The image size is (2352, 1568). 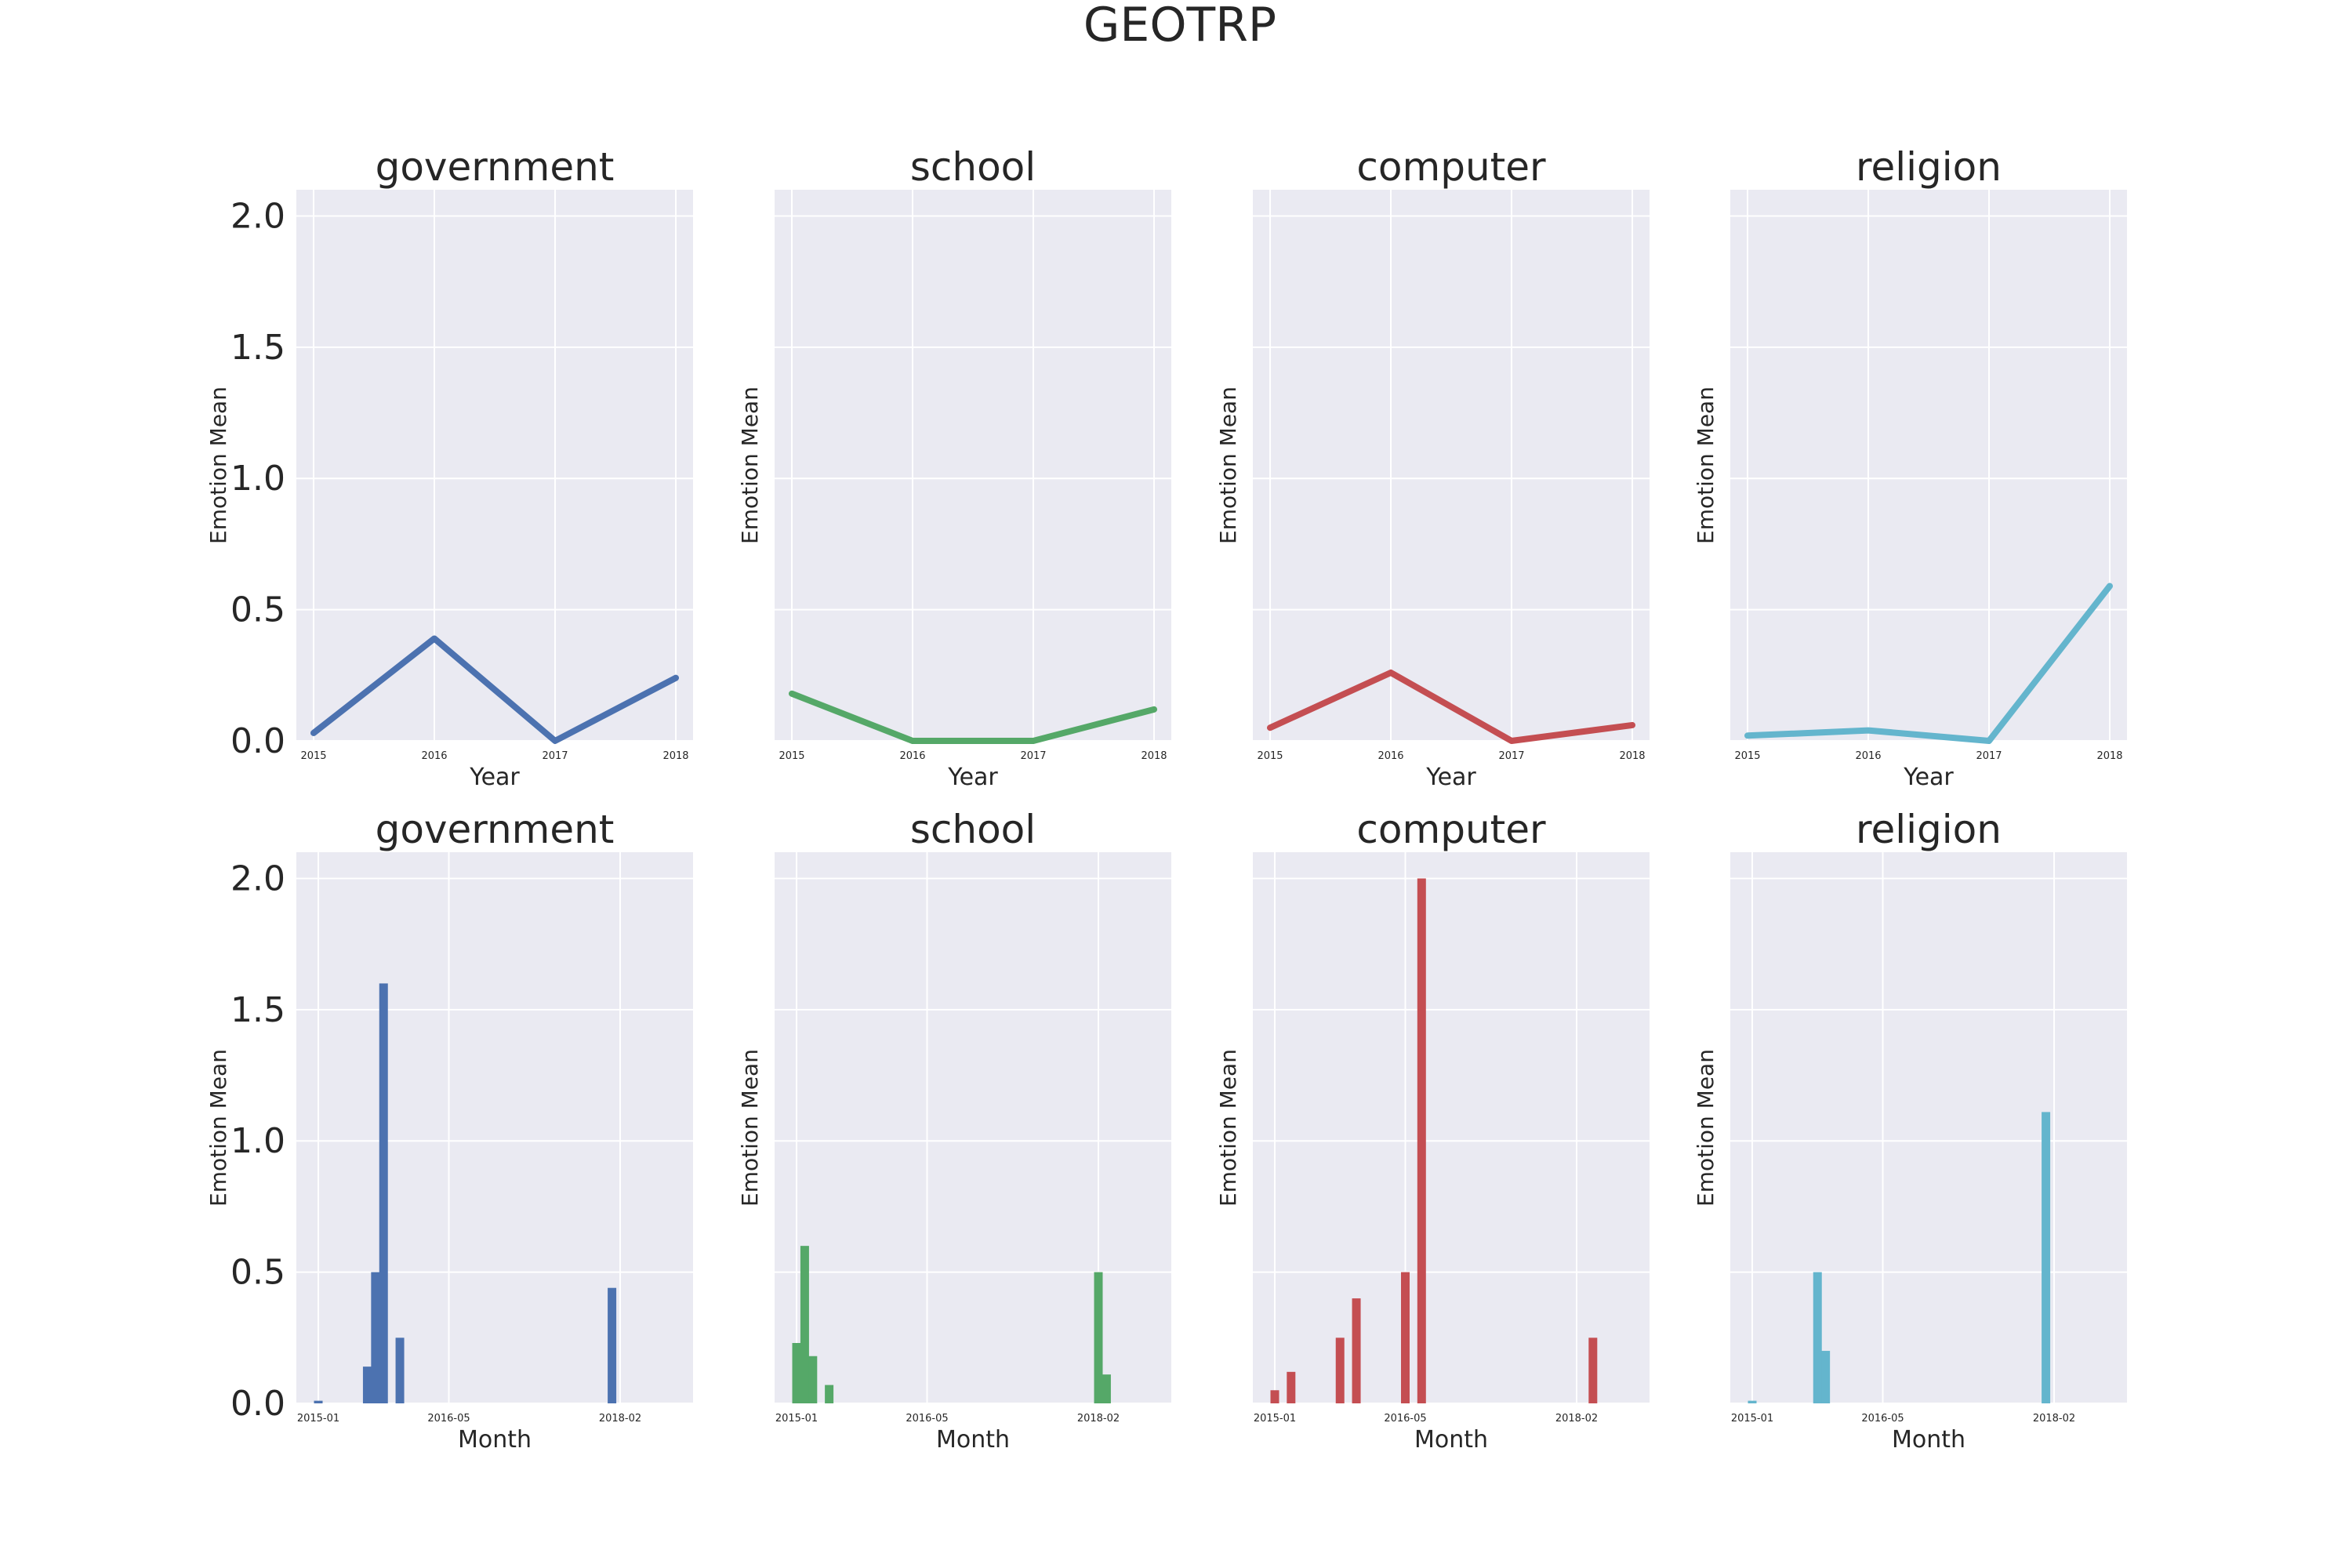 What do you see at coordinates (257, 348) in the screenshot?
I see `y-tick-label: 1.5` at bounding box center [257, 348].